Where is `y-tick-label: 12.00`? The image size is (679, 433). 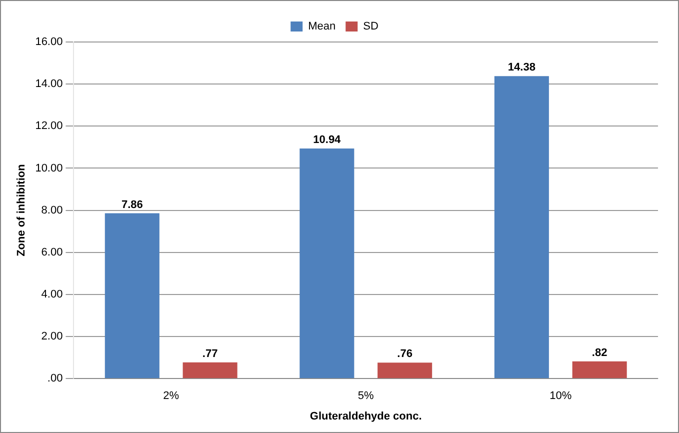 y-tick-label: 12.00 is located at coordinates (49, 126).